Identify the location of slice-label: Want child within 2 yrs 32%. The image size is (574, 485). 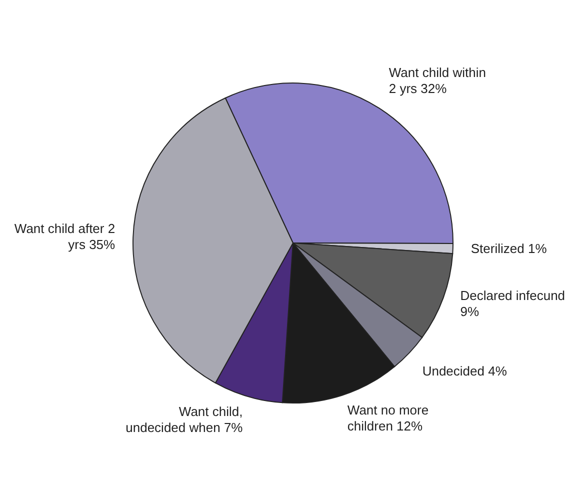
(437, 80).